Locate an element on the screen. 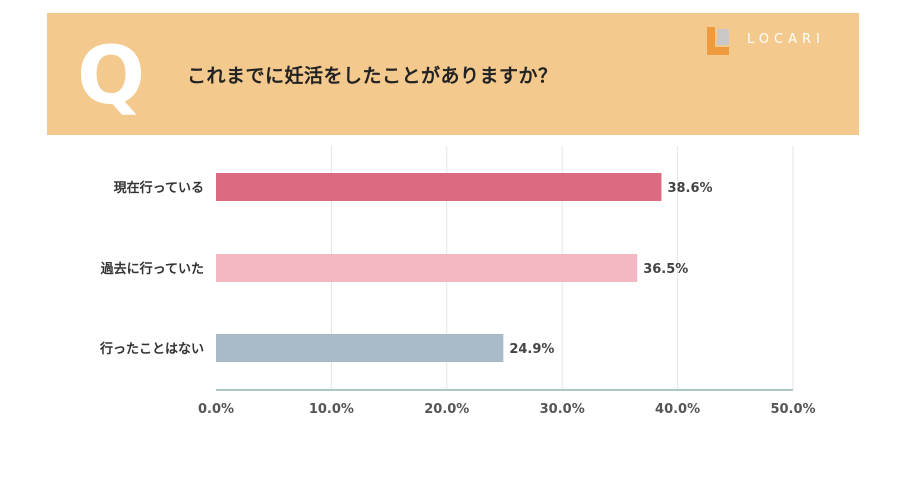 The height and width of the screenshot is (484, 898). locari-logo-icon is located at coordinates (718, 41).